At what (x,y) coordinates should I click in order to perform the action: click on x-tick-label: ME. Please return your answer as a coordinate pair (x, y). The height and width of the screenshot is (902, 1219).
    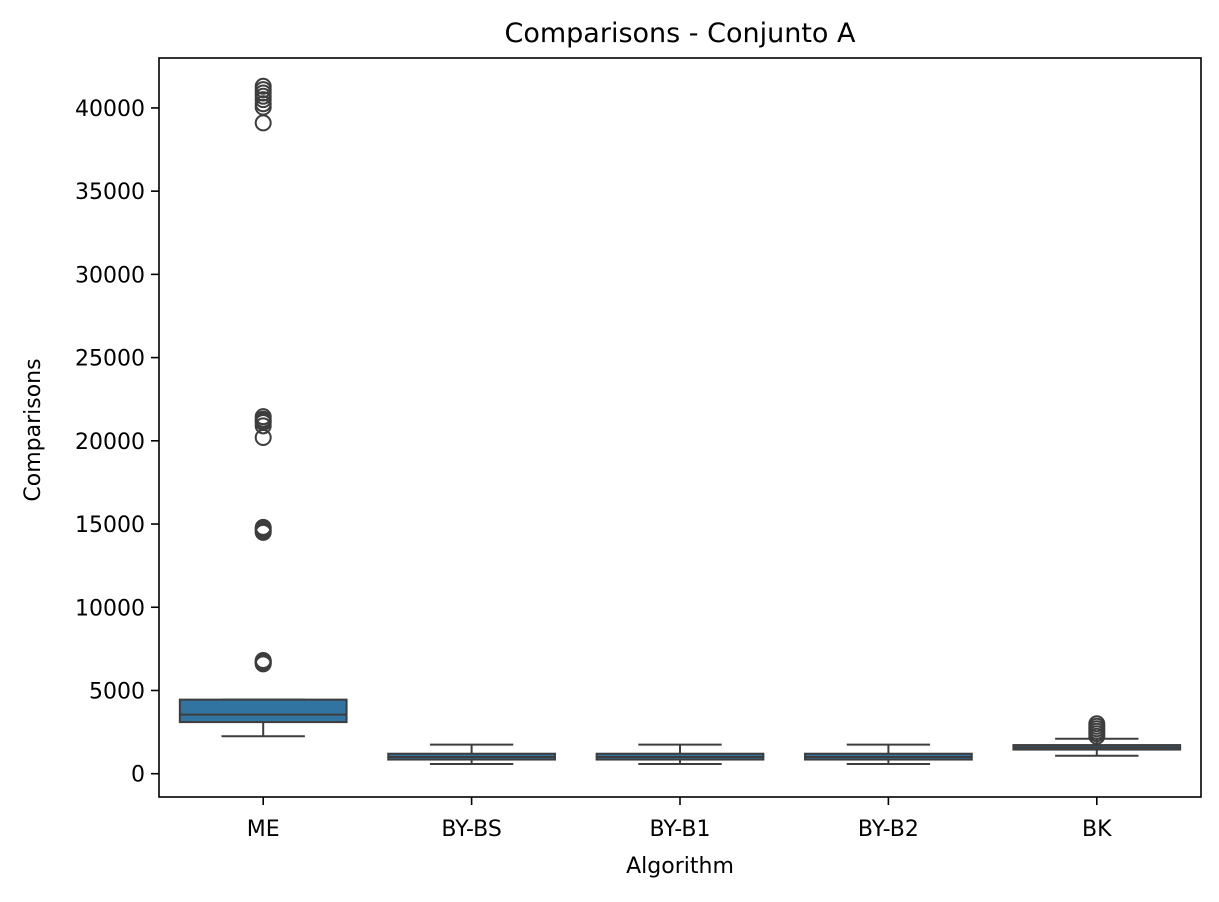
    Looking at the image, I should click on (263, 829).